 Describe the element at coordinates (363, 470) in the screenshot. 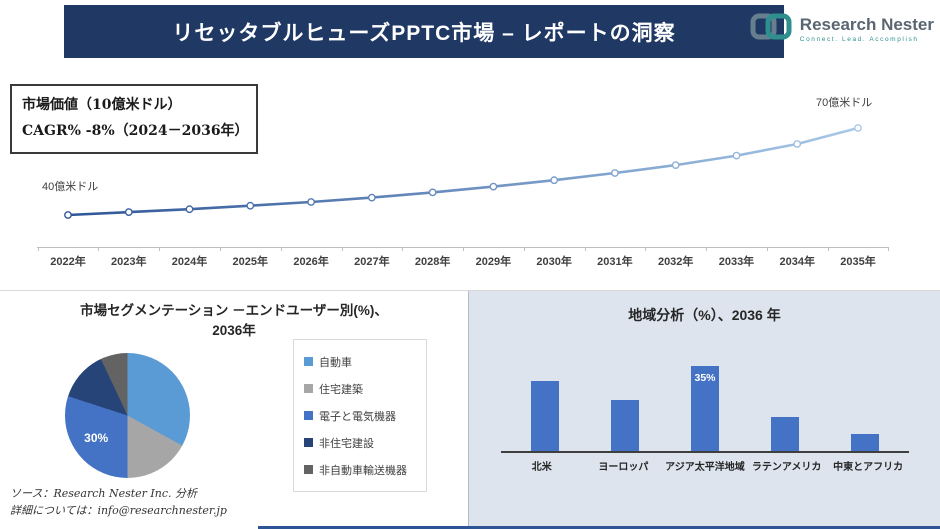

I see `legend-label: 非自動車輸送機器` at that location.